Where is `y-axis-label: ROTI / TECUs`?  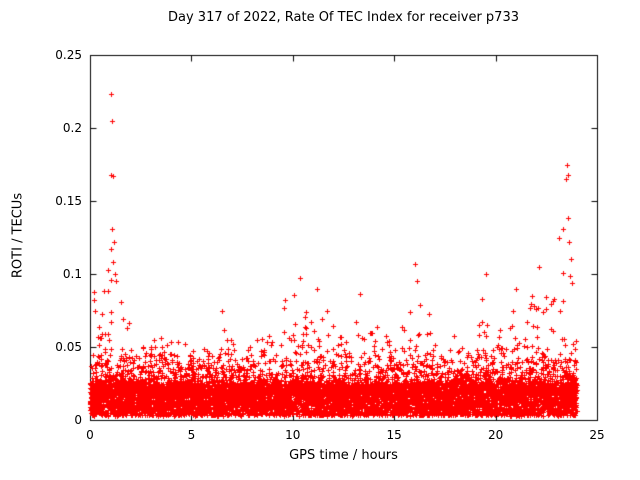 y-axis-label: ROTI / TECUs is located at coordinates (18, 235).